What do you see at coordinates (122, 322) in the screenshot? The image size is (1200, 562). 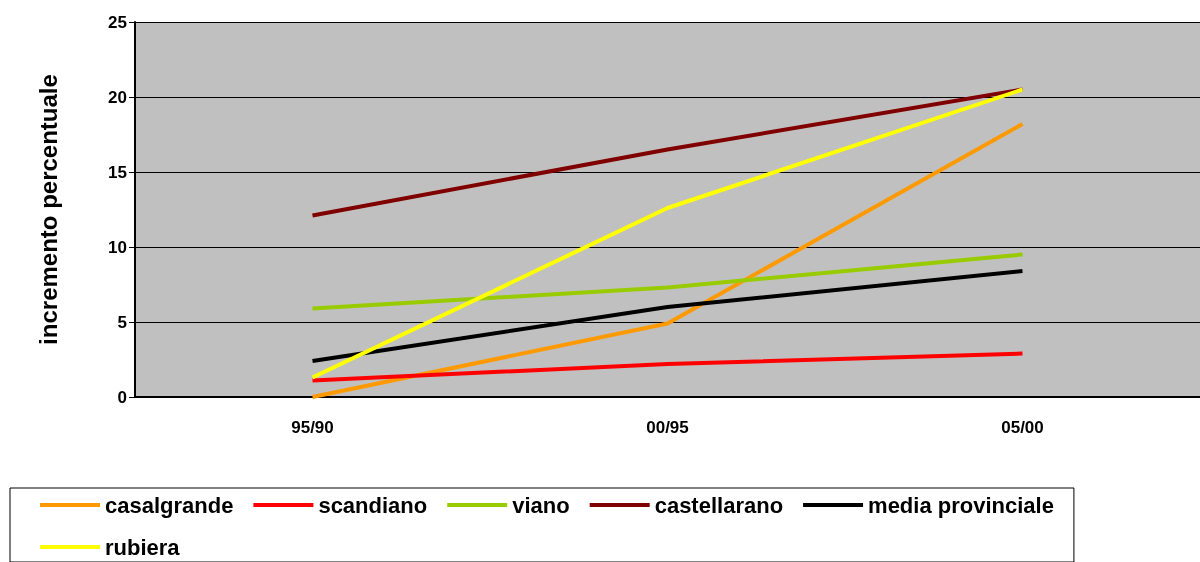 I see `y-tick-label: 5` at bounding box center [122, 322].